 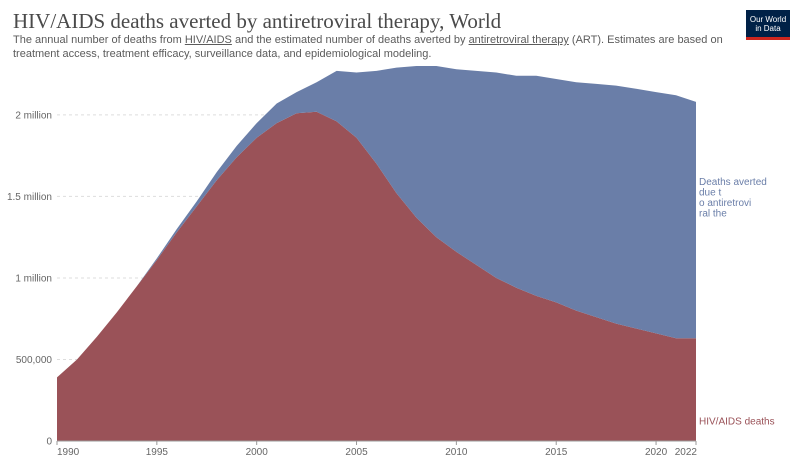 I want to click on x-tick-label: 2020, so click(x=656, y=452).